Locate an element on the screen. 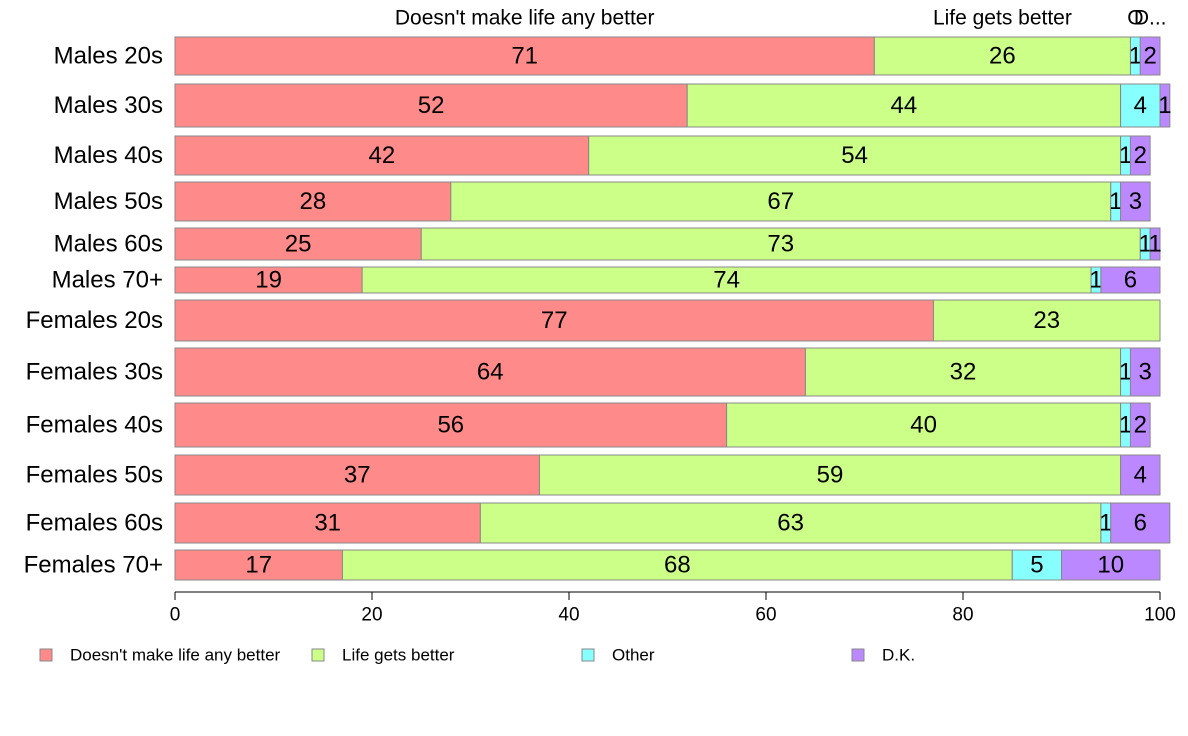  row-label: Males 40s is located at coordinates (108, 155).